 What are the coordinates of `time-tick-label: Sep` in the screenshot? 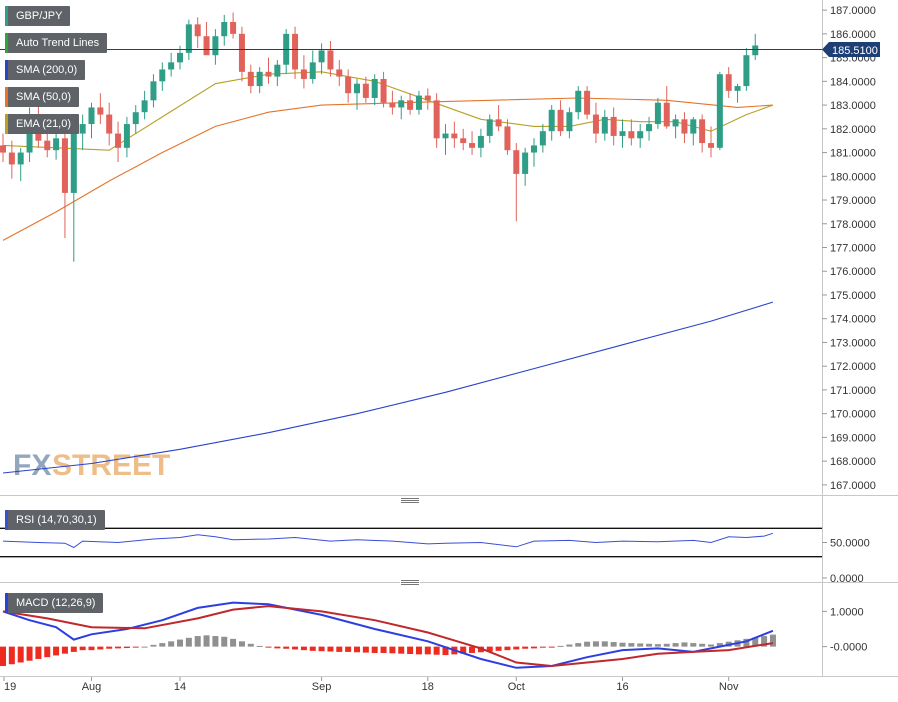 It's located at (322, 687).